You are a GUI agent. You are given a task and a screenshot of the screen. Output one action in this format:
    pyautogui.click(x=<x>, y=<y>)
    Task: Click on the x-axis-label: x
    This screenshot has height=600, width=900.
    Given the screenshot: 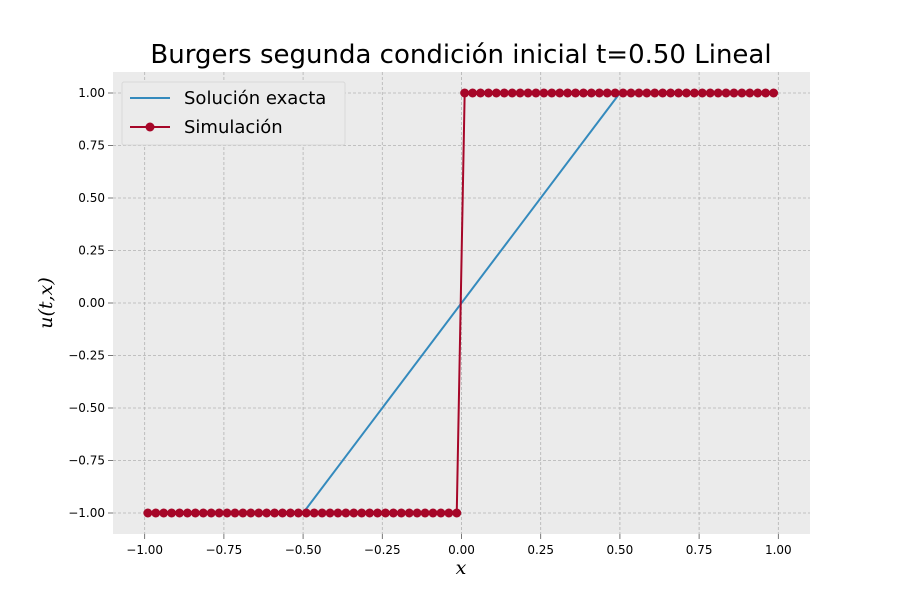 What is the action you would take?
    pyautogui.click(x=461, y=568)
    